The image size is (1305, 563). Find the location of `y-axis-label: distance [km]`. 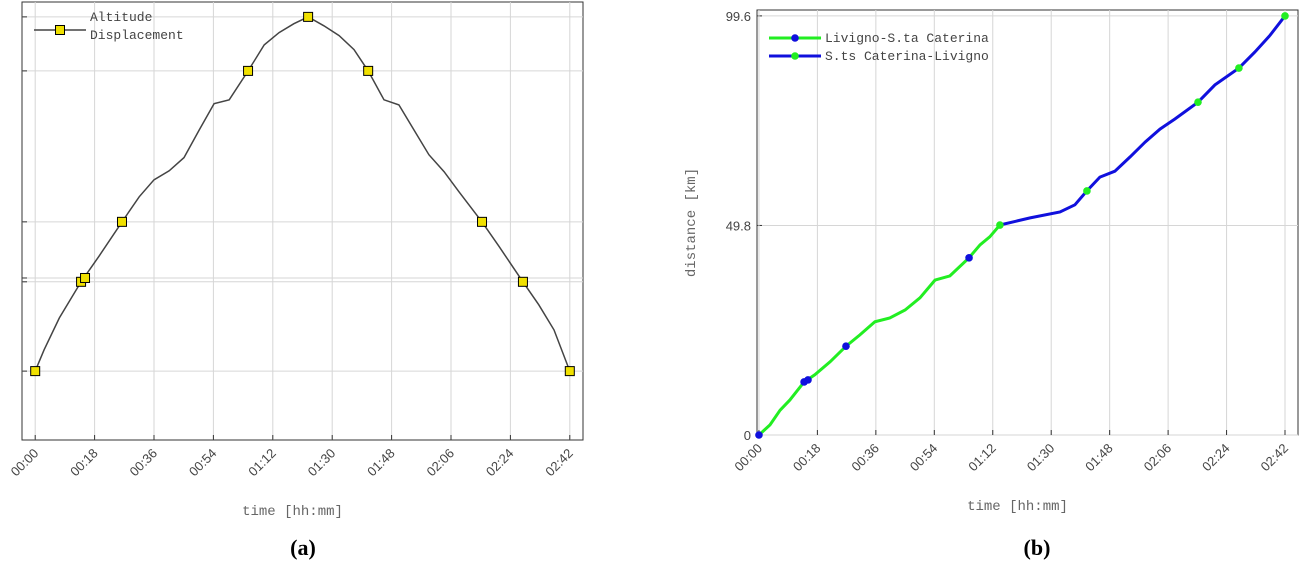

y-axis-label: distance [km] is located at coordinates (692, 222).